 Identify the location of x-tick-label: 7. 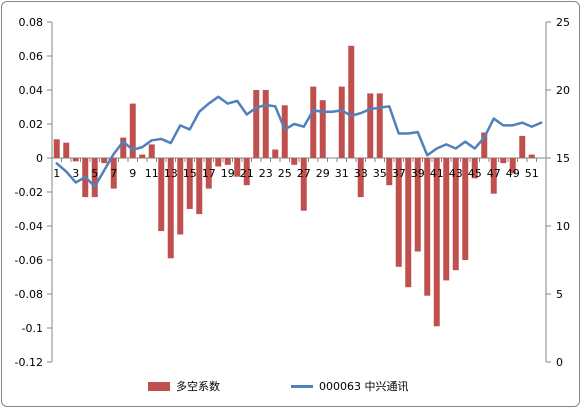
(113, 173).